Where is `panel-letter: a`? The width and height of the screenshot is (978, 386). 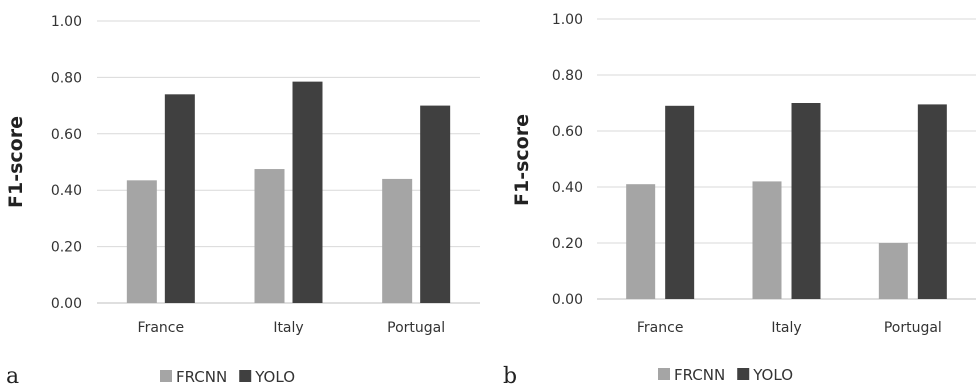
panel-letter: a is located at coordinates (12, 375).